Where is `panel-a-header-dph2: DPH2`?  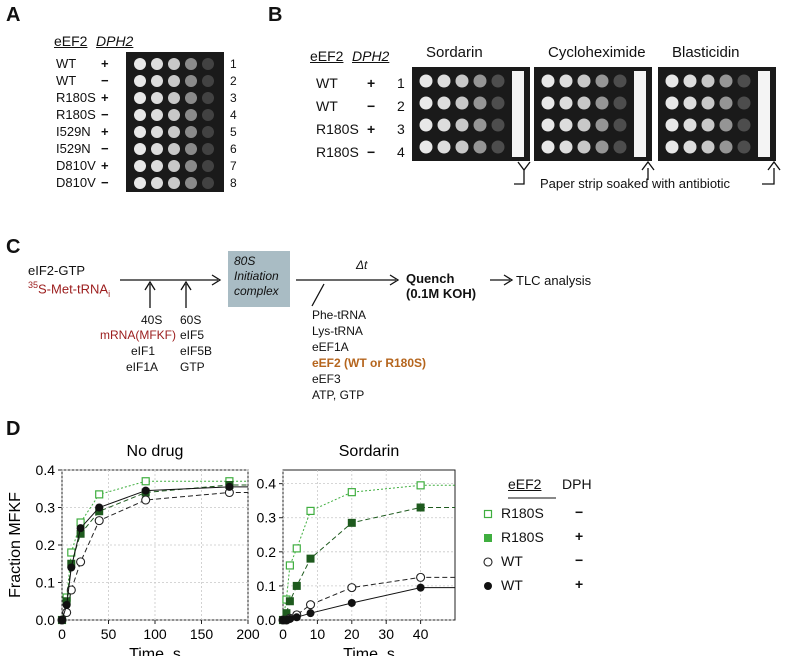
panel-a-header-dph2: DPH2 is located at coordinates (115, 41).